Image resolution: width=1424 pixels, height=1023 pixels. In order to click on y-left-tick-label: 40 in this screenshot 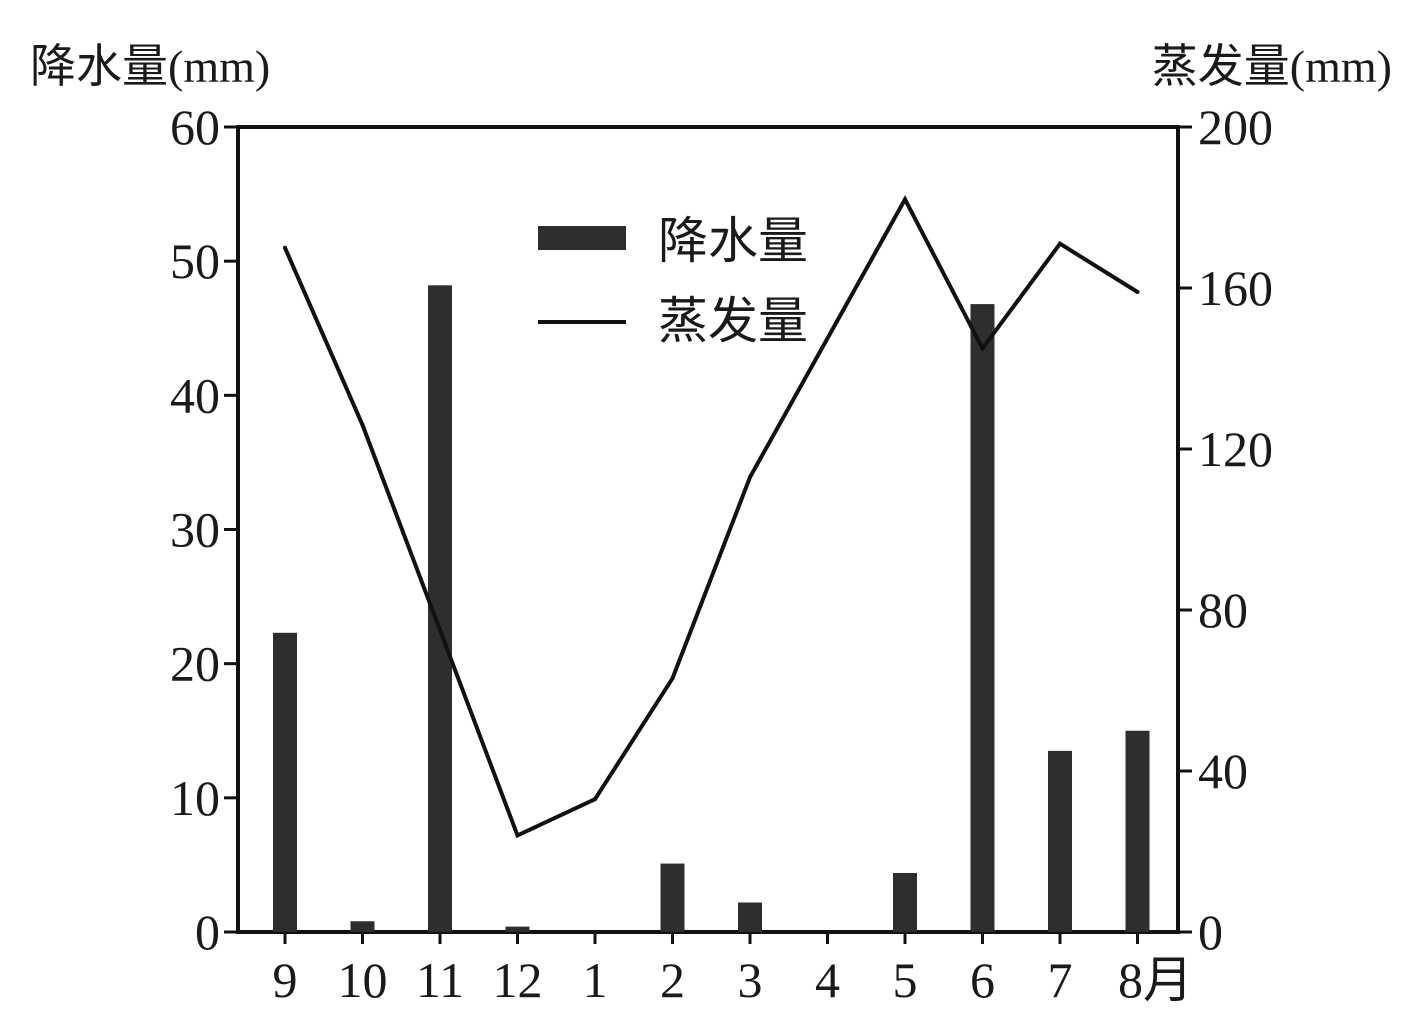, I will do `click(195, 395)`.